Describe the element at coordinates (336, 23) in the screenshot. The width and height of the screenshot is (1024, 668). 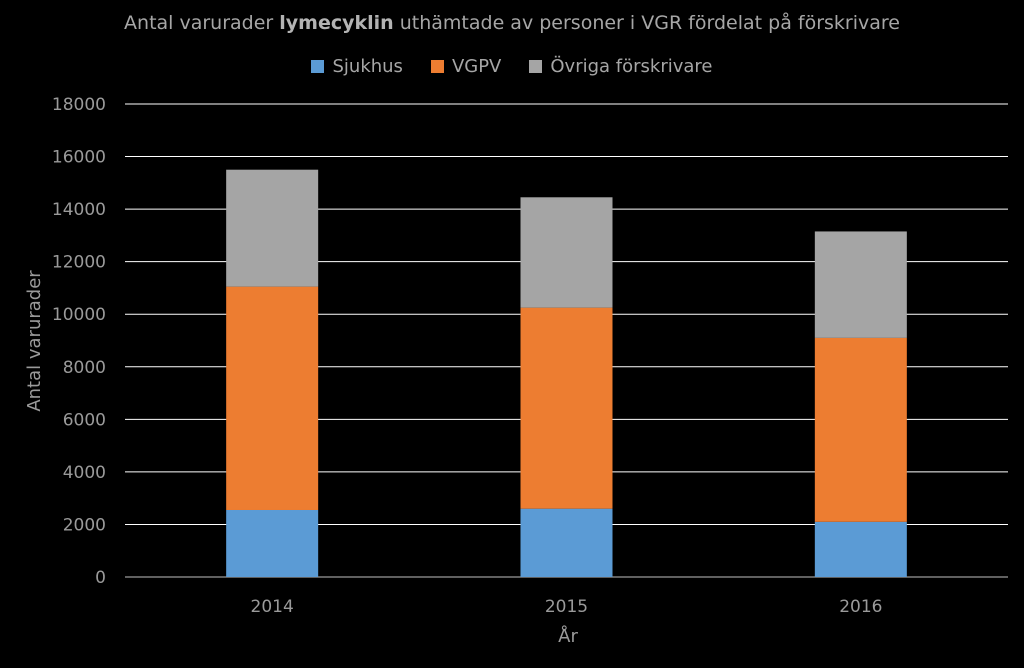
I see `chart-title-drug: lymecyklin` at that location.